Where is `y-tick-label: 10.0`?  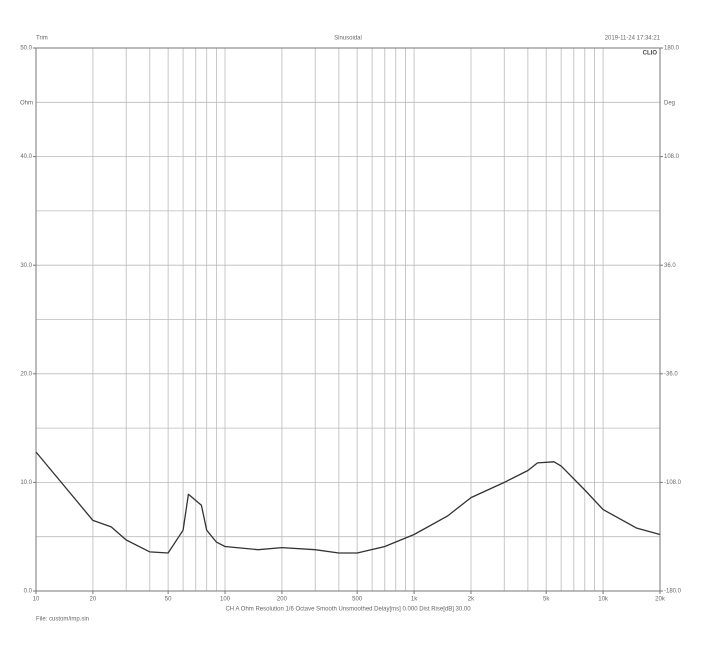 y-tick-label: 10.0 is located at coordinates (26, 483).